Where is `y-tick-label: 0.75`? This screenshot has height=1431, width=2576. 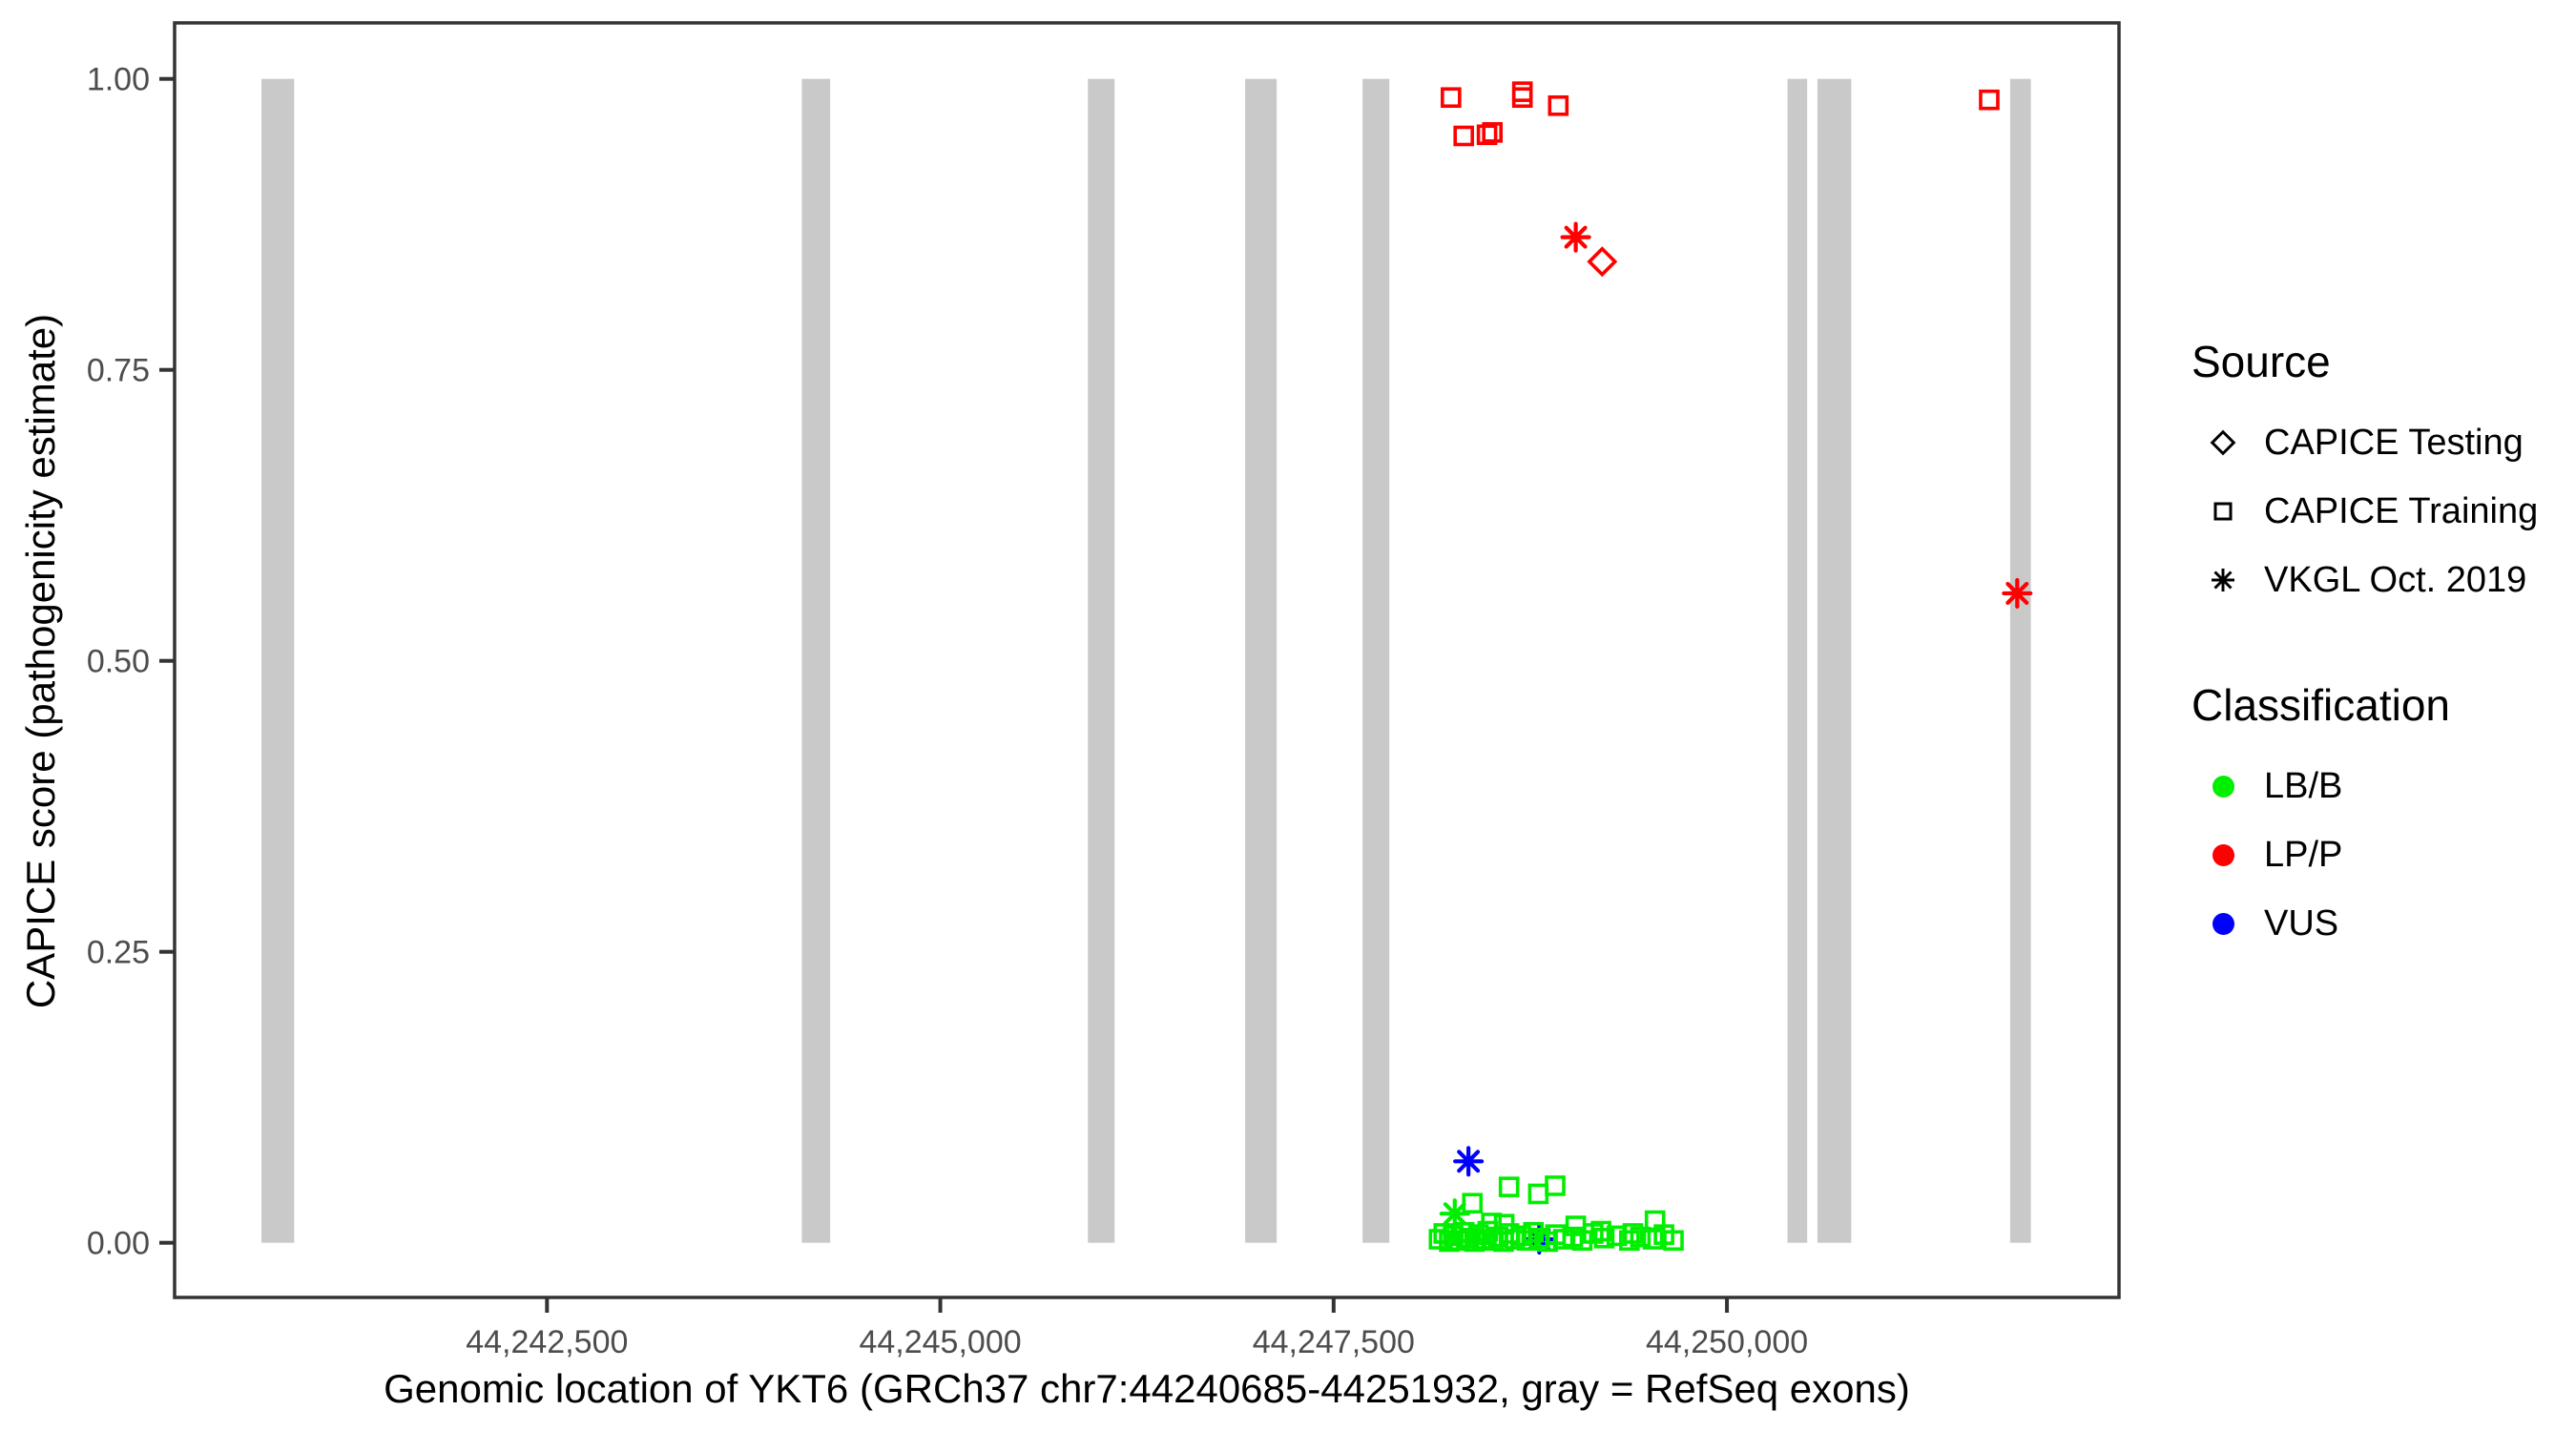 y-tick-label: 0.75 is located at coordinates (118, 371).